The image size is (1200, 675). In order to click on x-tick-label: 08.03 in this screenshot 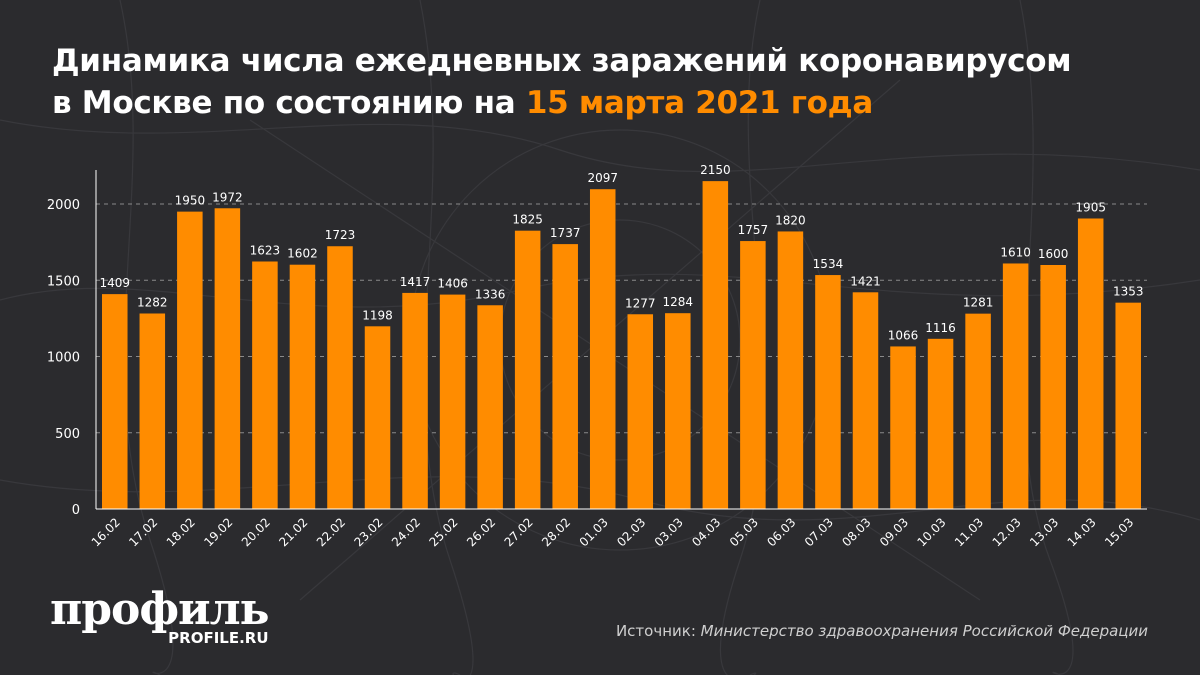, I will do `click(856, 532)`.